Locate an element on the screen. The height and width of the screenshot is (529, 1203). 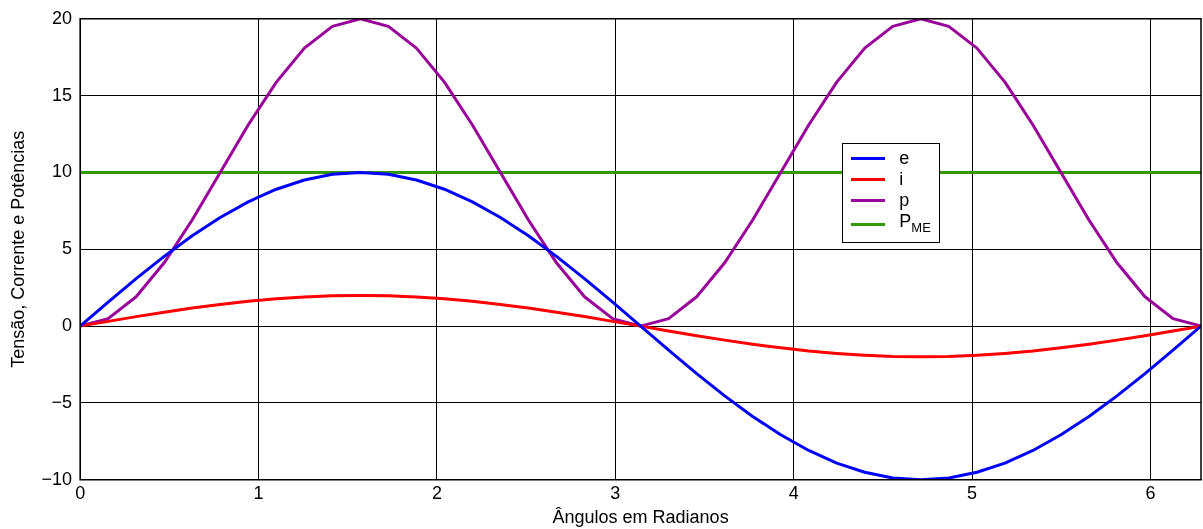
x-axis-title: Ângulos em Radianos is located at coordinates (640, 517).